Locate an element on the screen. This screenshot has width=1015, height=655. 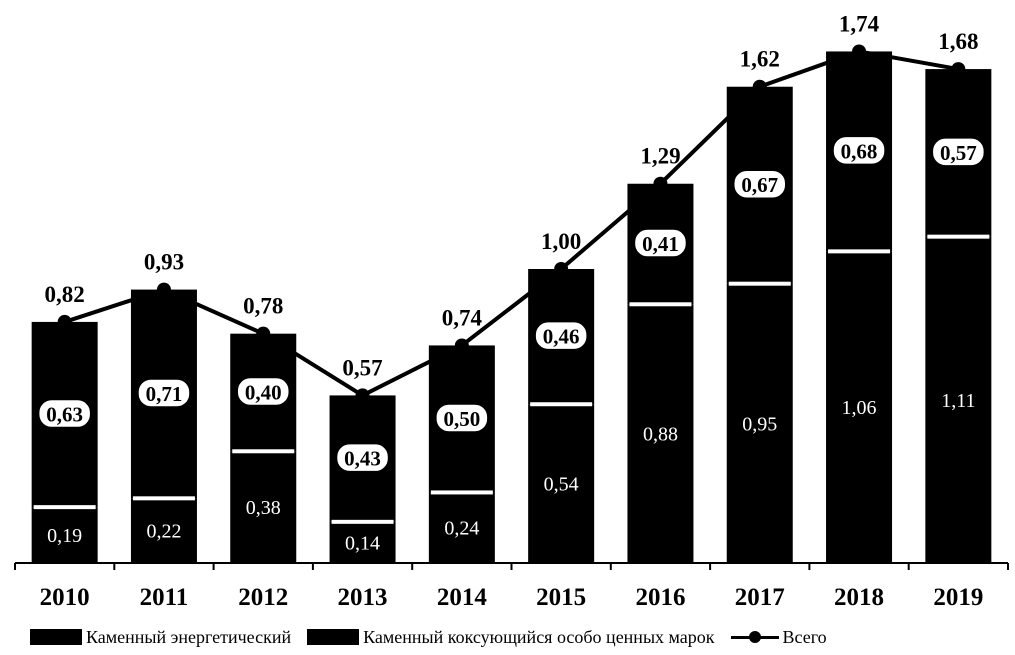
x-tick-label-2012: 2012 is located at coordinates (263, 597).